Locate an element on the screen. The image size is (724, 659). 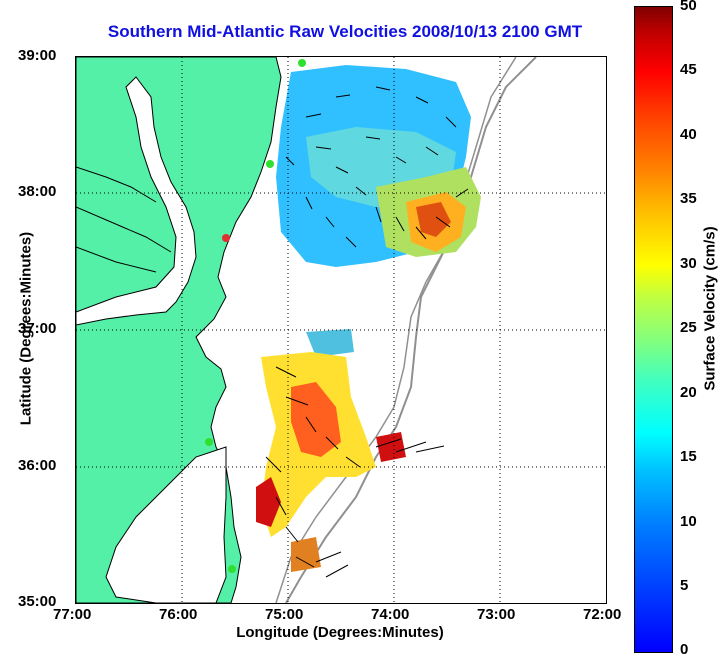
velocity-field-north is located at coordinates (378, 166).